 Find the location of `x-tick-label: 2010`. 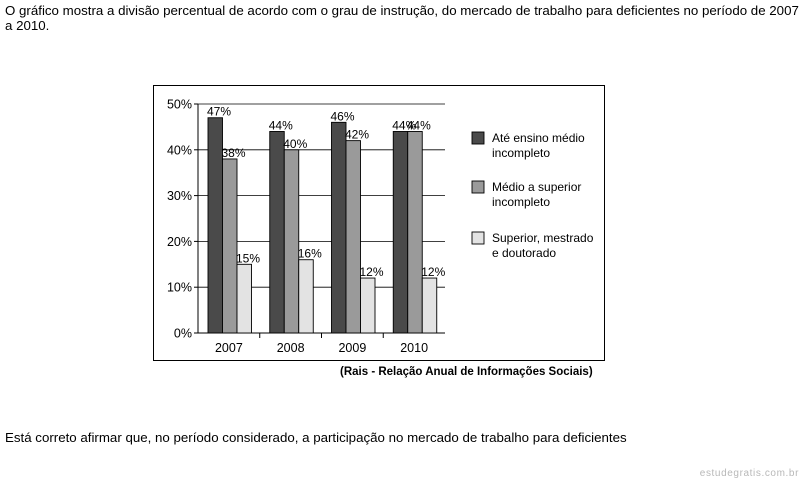

x-tick-label: 2010 is located at coordinates (414, 348).